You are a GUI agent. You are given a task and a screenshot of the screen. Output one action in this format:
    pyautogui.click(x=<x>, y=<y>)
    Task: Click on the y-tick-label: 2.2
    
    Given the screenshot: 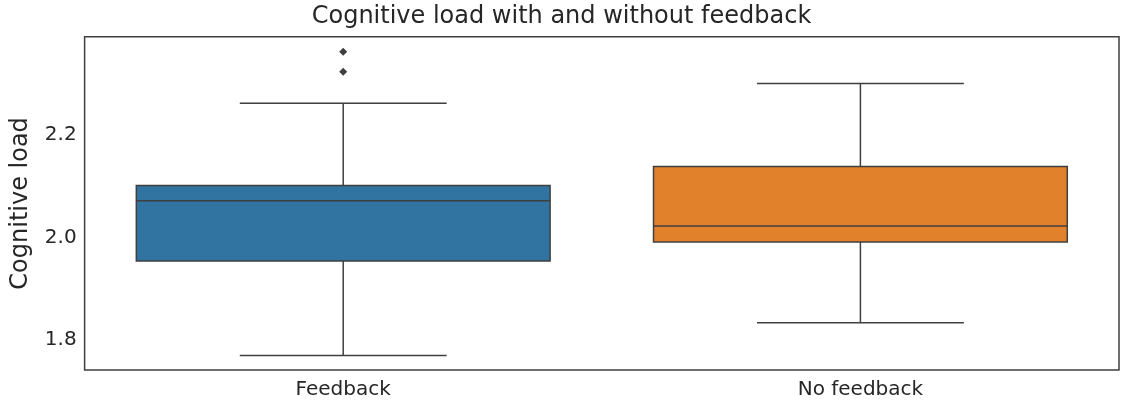 What is the action you would take?
    pyautogui.click(x=60, y=132)
    